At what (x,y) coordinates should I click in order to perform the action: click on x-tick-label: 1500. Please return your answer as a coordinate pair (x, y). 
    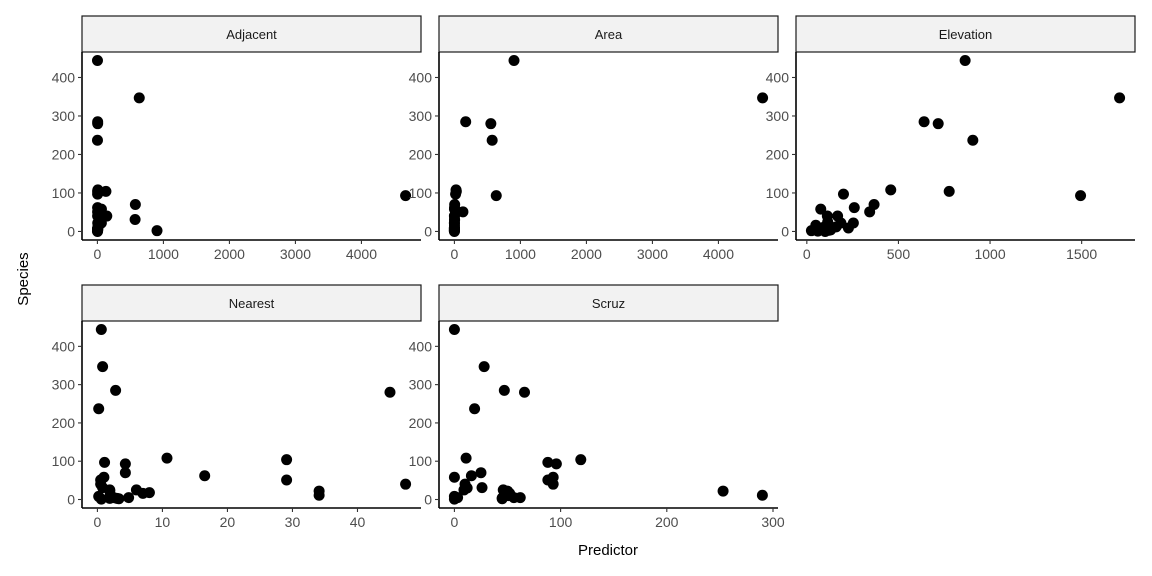
    Looking at the image, I should click on (1081, 254).